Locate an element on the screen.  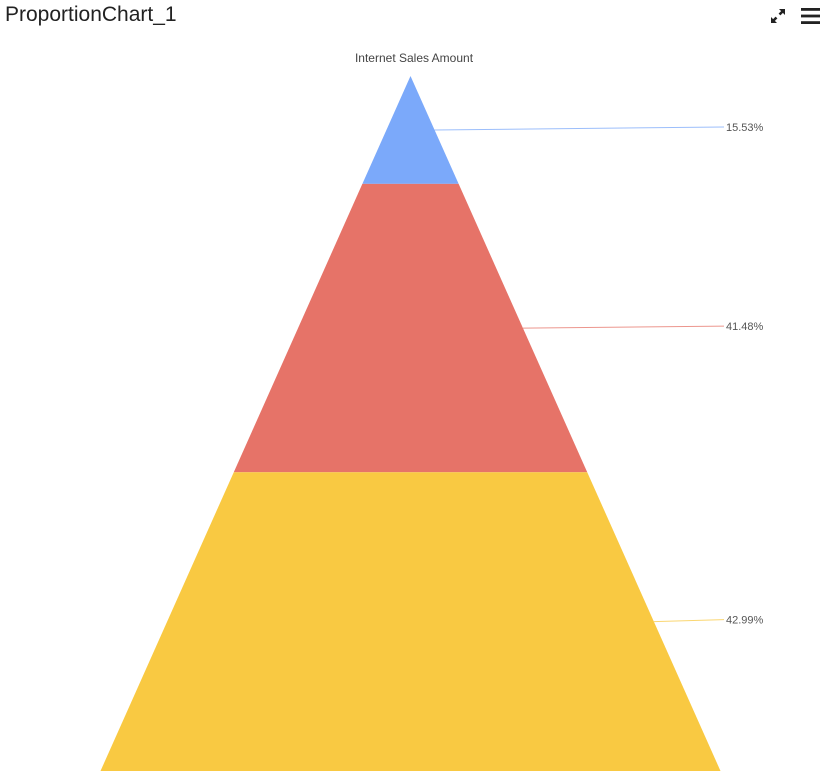
expand-arrows-icon is located at coordinates (778, 16).